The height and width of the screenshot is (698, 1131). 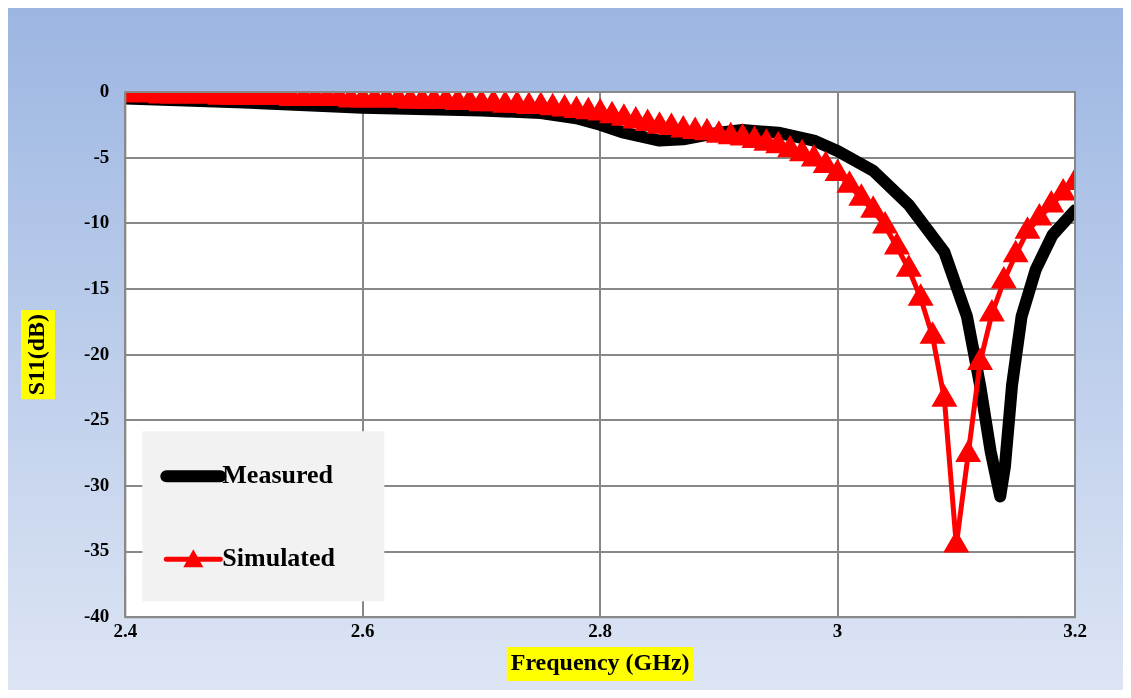 What do you see at coordinates (97, 222) in the screenshot?
I see `y-tick-label: -10` at bounding box center [97, 222].